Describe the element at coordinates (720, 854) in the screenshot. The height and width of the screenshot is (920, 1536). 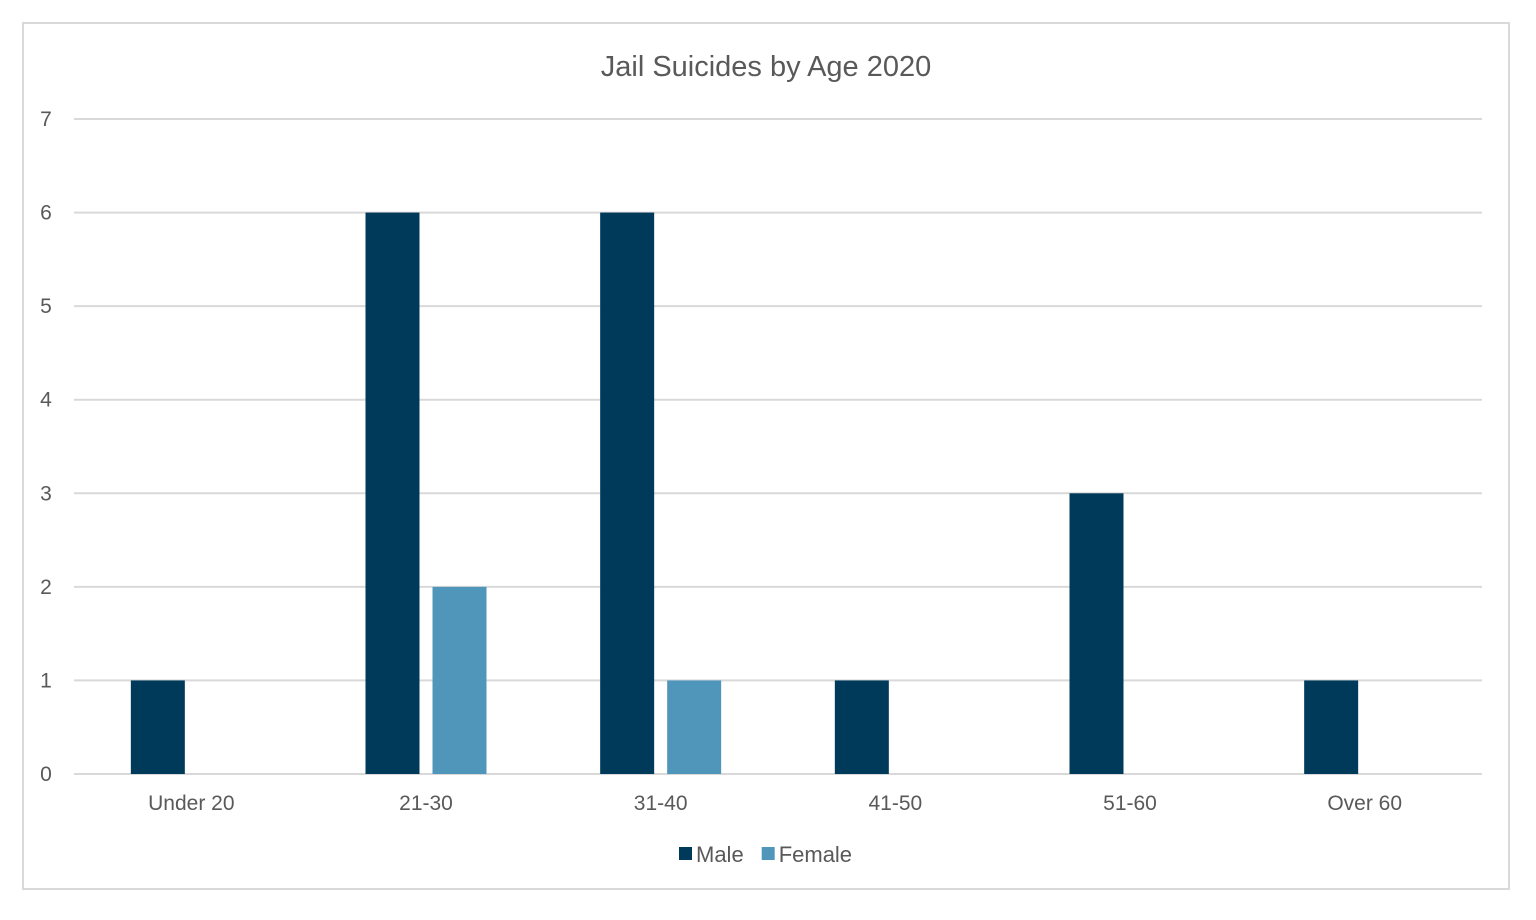
I see `legend-label-male: Male` at that location.